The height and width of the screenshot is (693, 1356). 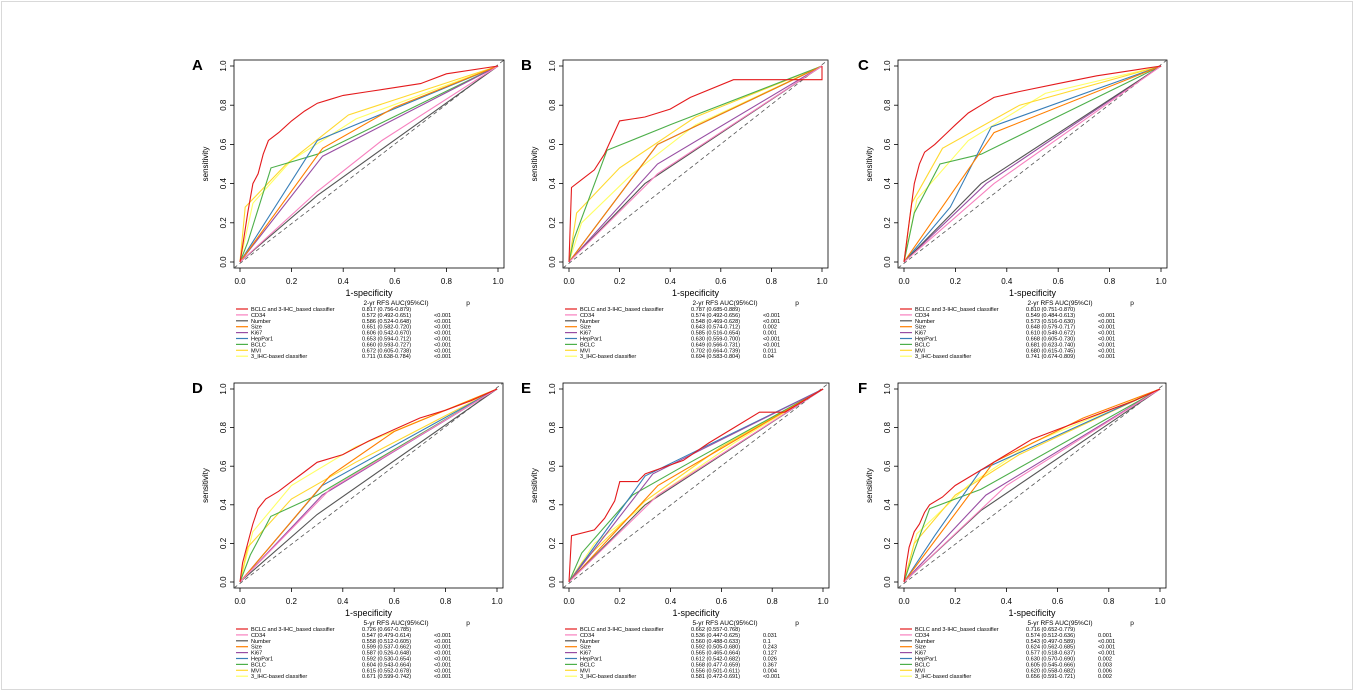 I want to click on legend-series-auc: 0.671 (0.599-0.742), so click(x=386, y=677).